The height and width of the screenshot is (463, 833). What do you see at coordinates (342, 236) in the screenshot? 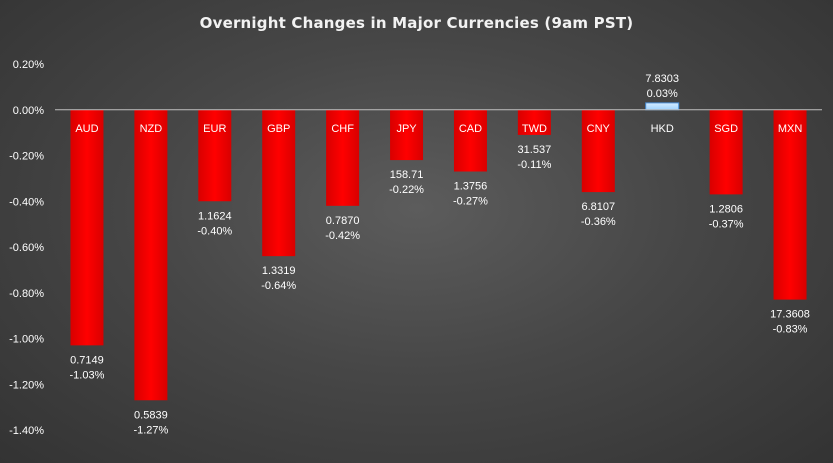
I see `percent-label: -0.42%` at bounding box center [342, 236].